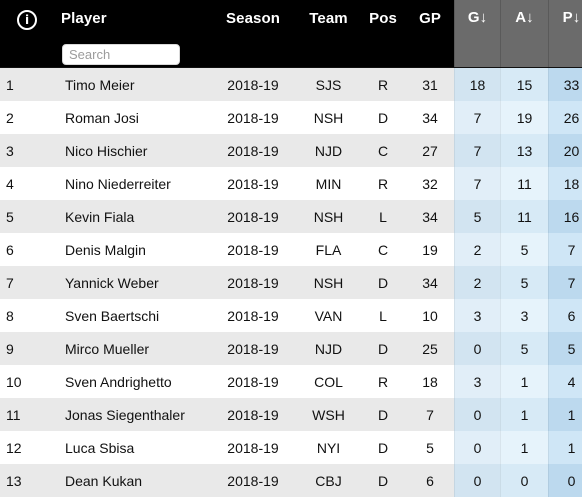  What do you see at coordinates (291, 150) in the screenshot?
I see `table-row: 3 Nico Hischier 2018-19 NJD C 27 7 13 20` at bounding box center [291, 150].